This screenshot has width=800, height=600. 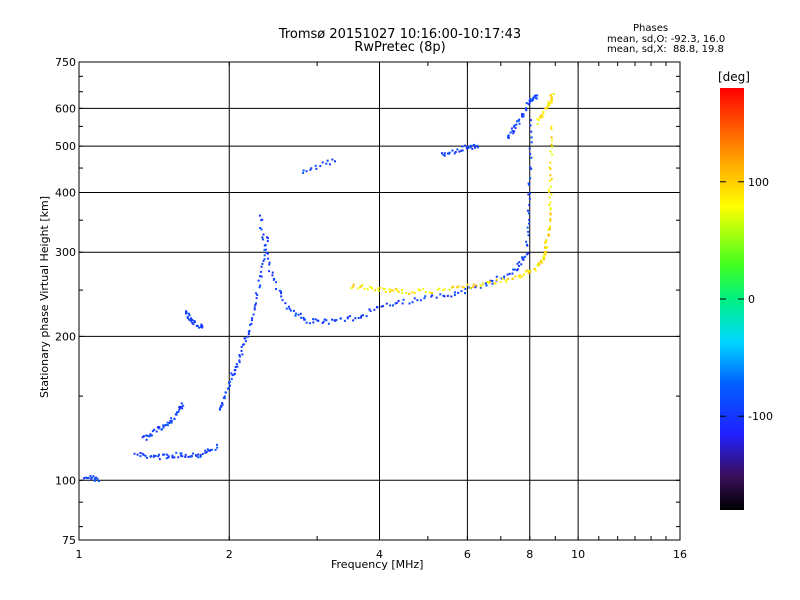 What do you see at coordinates (680, 554) in the screenshot?
I see `x-tick-label: 16` at bounding box center [680, 554].